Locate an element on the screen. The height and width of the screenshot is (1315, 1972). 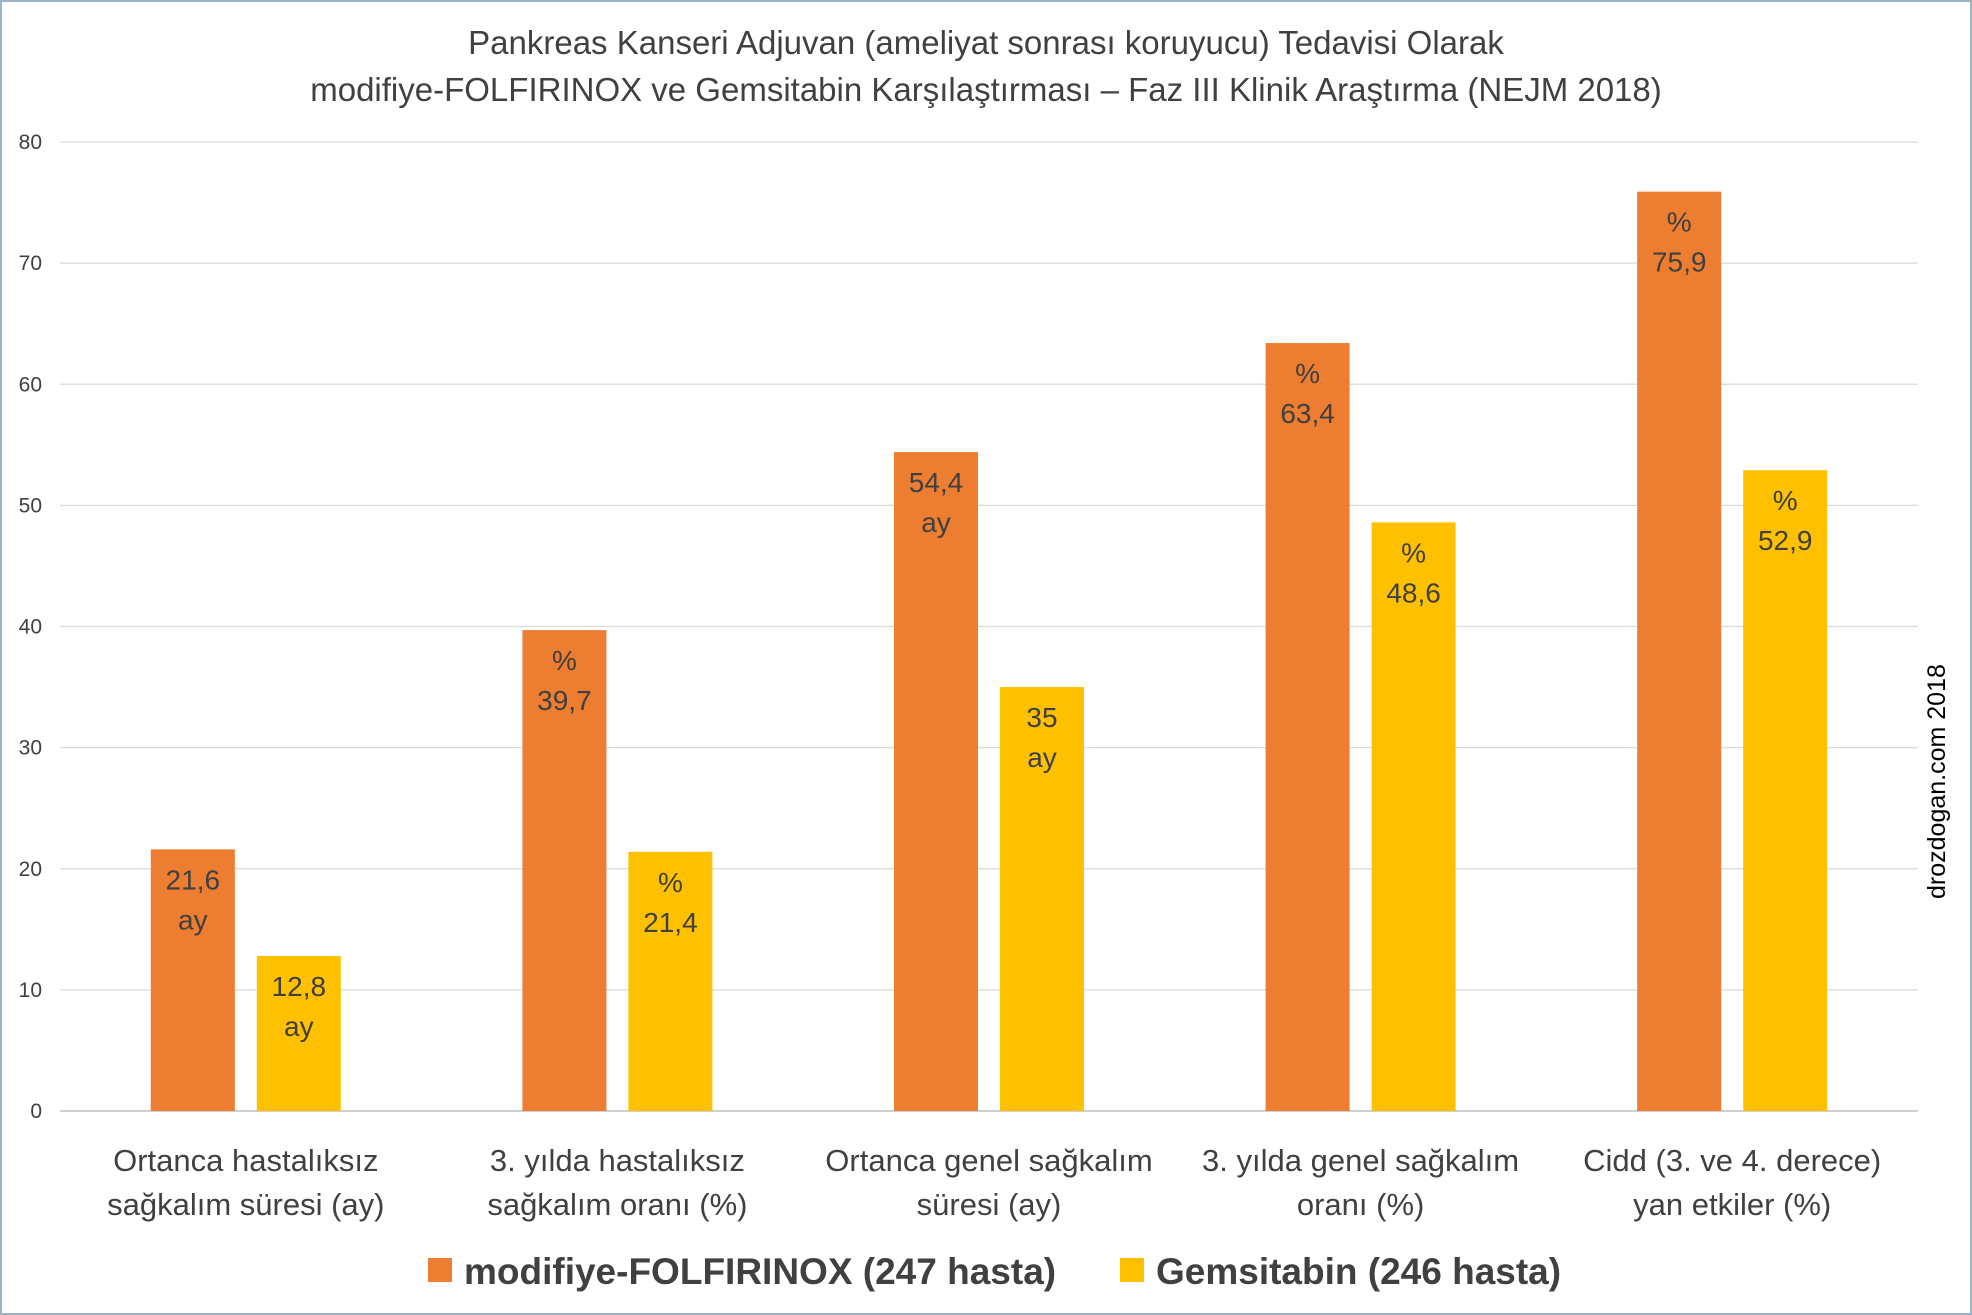
data-label-series2-cat3-line2: ay is located at coordinates (1042, 757).